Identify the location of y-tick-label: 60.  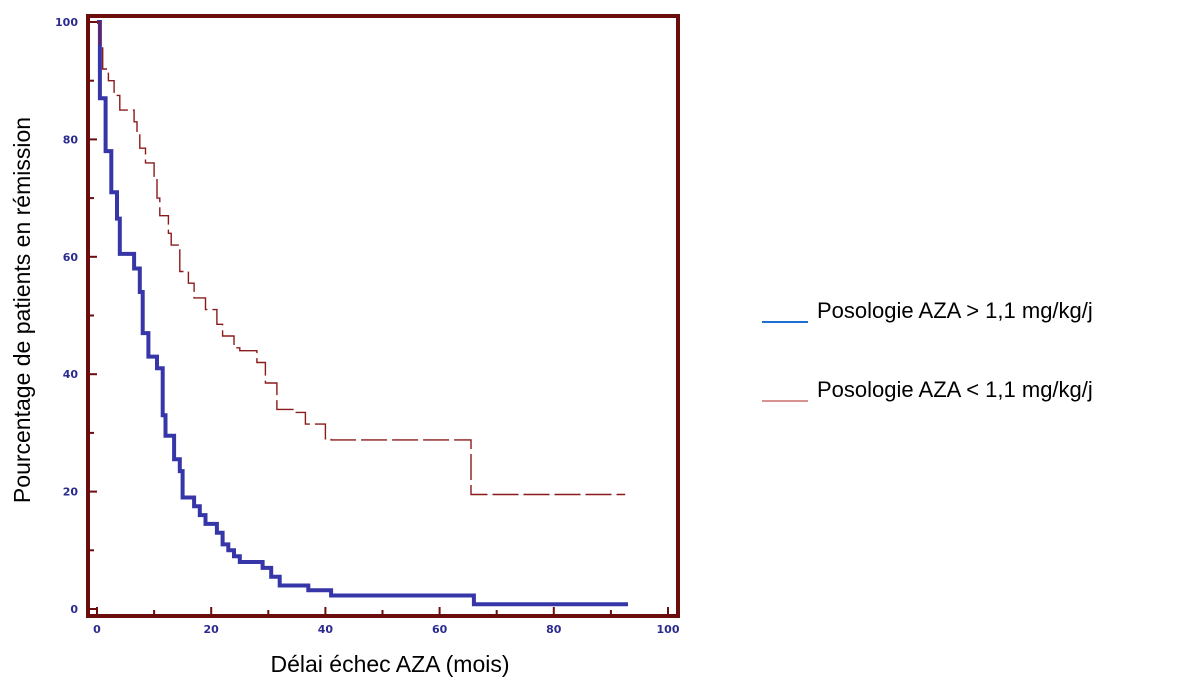
(71, 257).